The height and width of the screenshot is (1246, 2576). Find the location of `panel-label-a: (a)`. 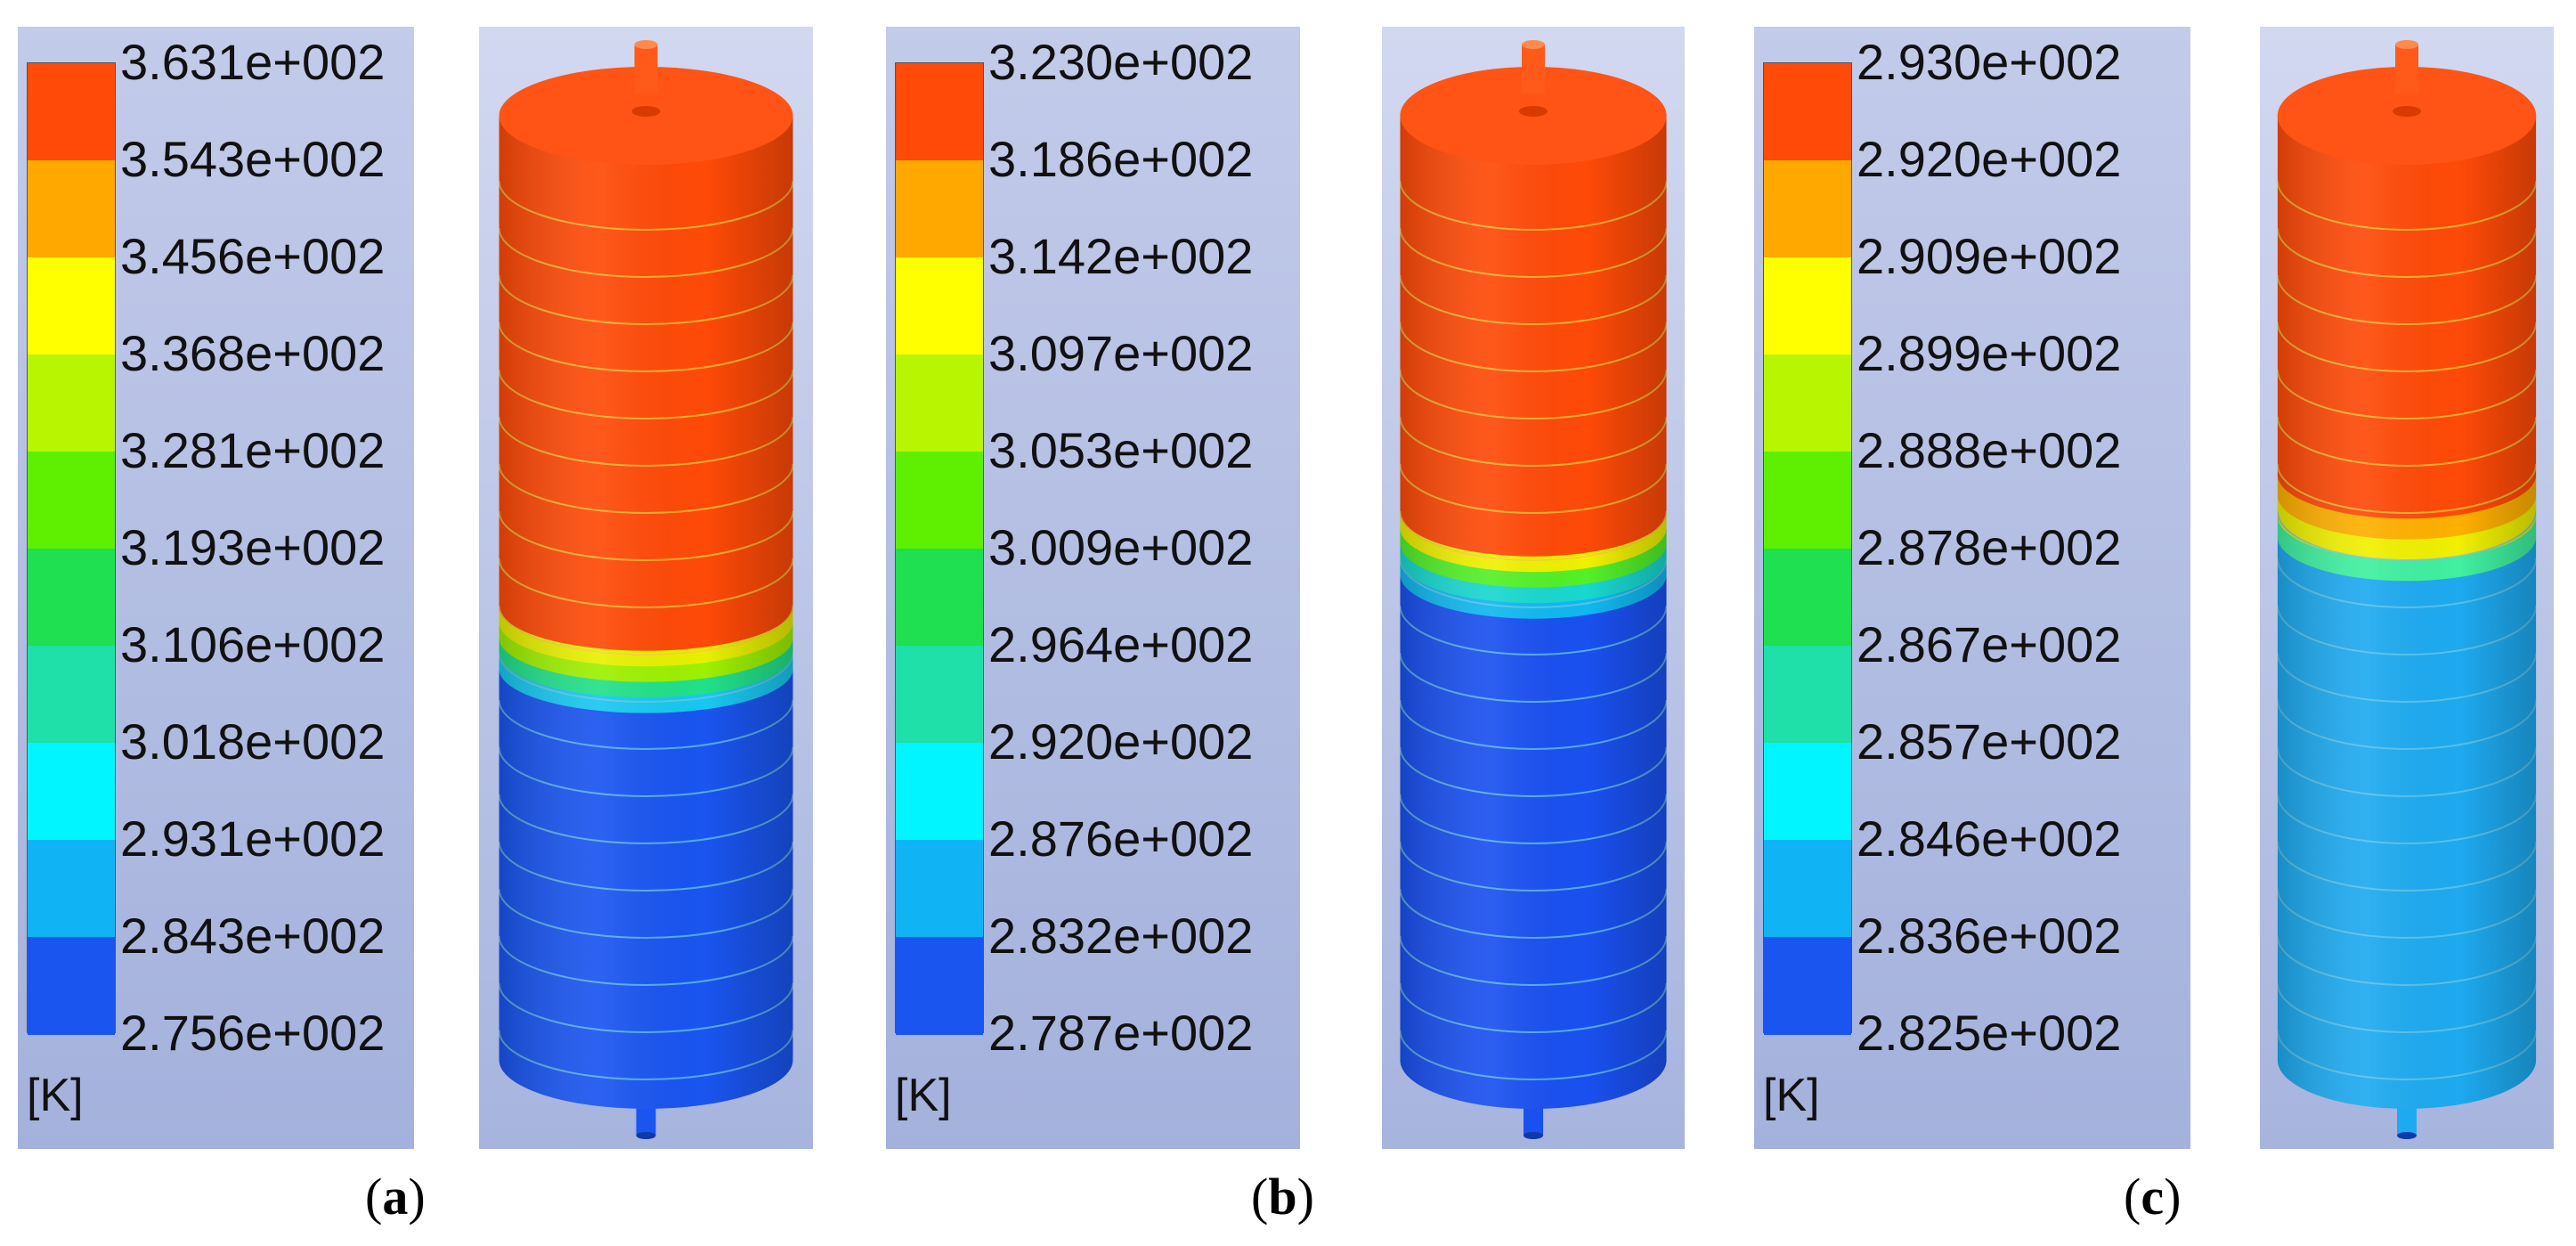

panel-label-a: (a) is located at coordinates (395, 1197).